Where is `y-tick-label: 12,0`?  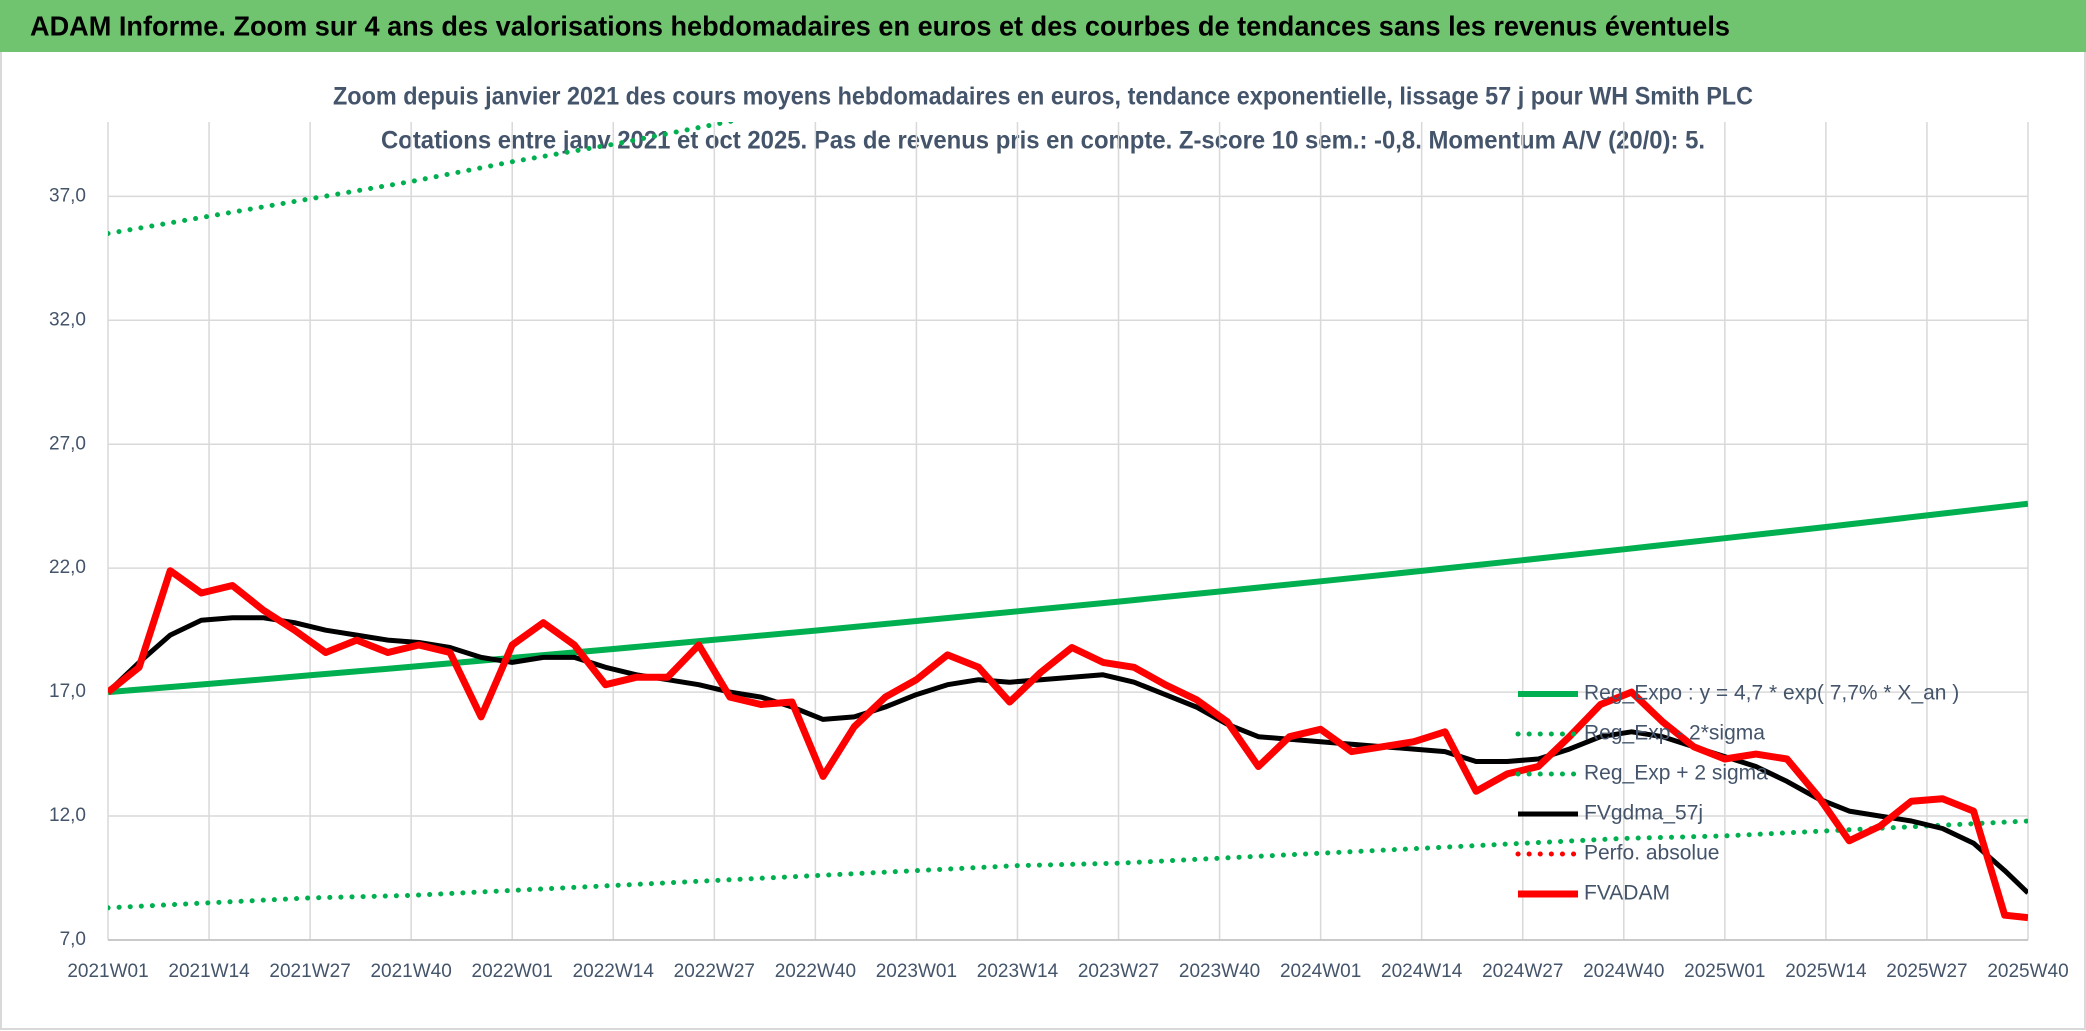 y-tick-label: 12,0 is located at coordinates (67, 815).